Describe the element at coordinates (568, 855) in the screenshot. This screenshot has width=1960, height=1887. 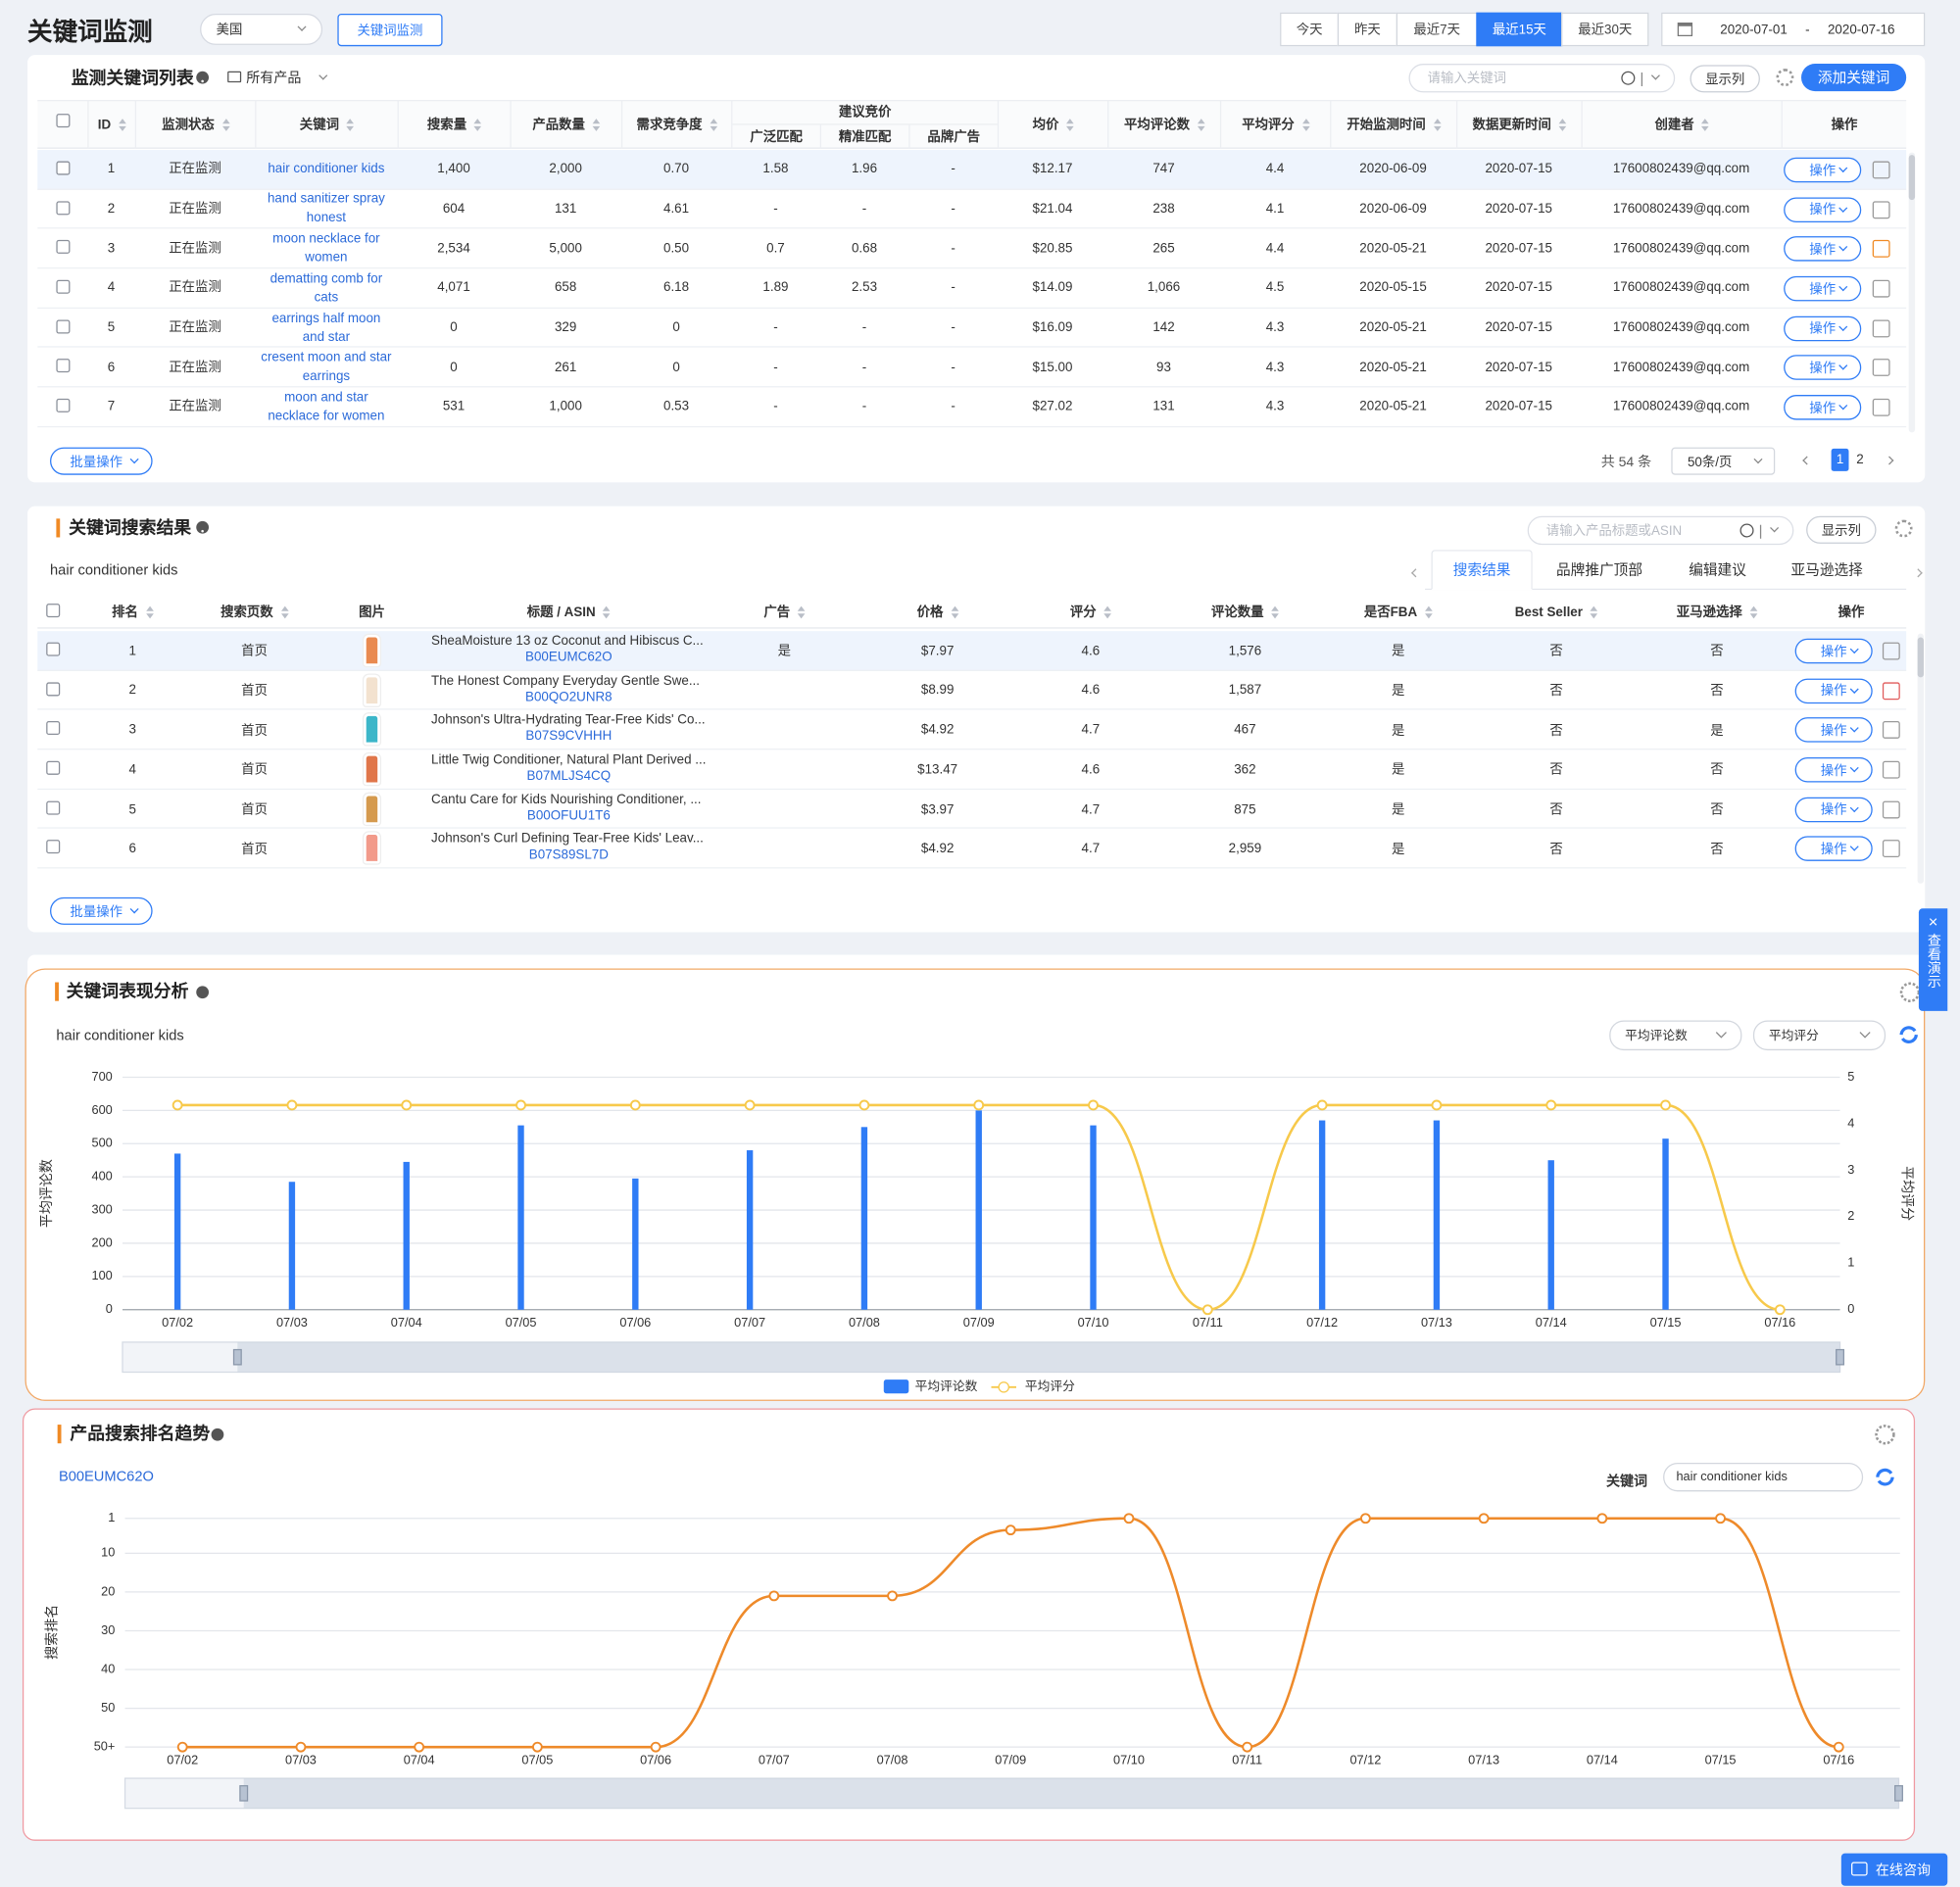
I see `asin: B07S89SL7D` at that location.